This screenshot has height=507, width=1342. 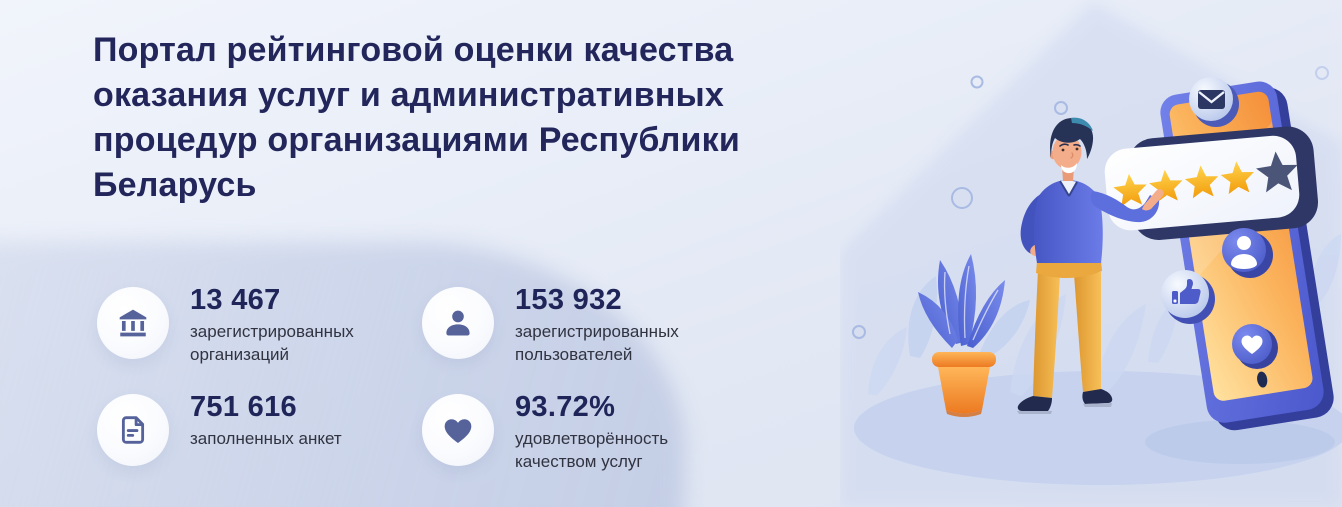 I want to click on stat-text: 751 616 заполненных анкет, so click(x=266, y=421).